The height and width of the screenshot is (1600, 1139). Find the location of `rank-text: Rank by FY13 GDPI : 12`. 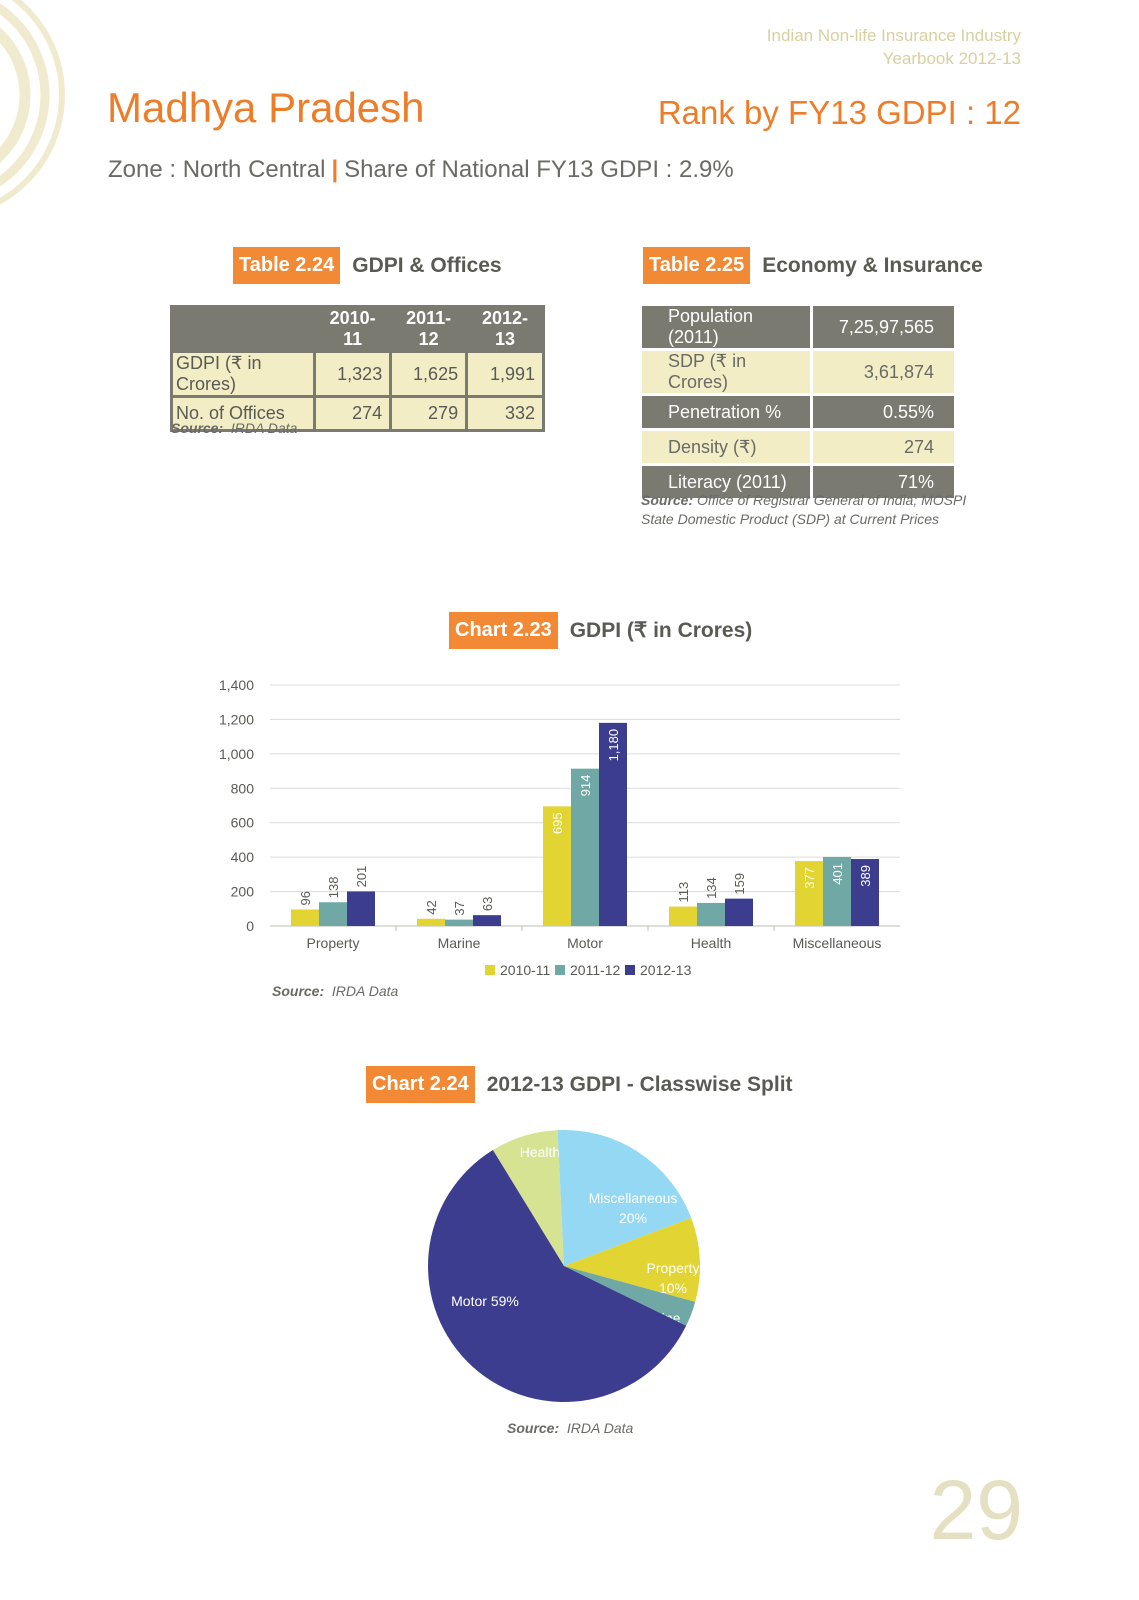

rank-text: Rank by FY13 GDPI : 12 is located at coordinates (839, 112).